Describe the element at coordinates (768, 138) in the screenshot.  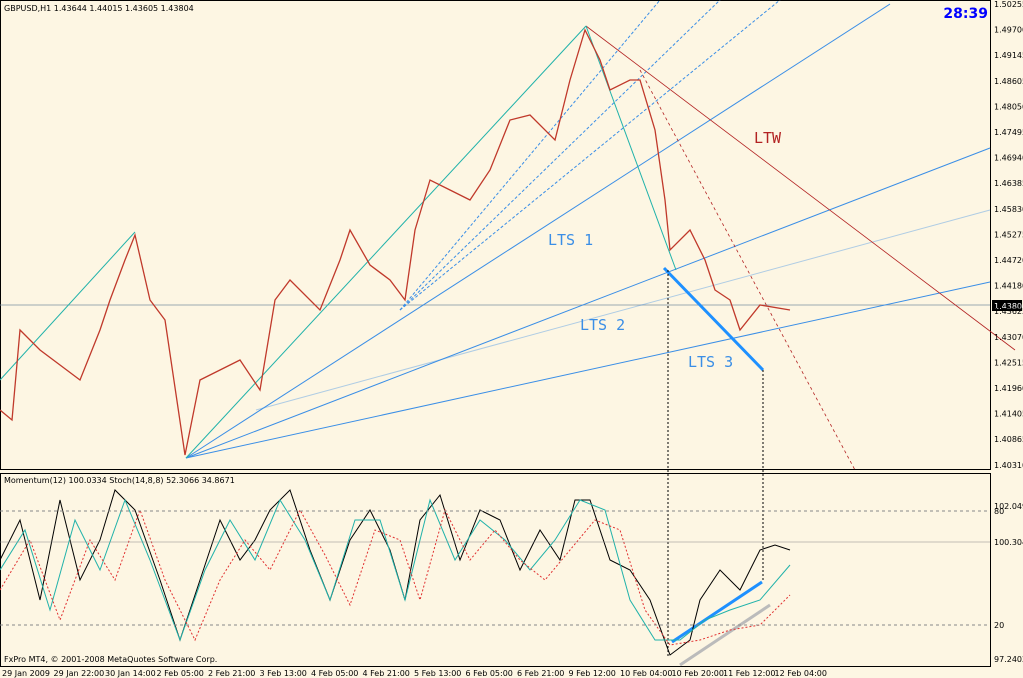
I see `annotation: LTW` at that location.